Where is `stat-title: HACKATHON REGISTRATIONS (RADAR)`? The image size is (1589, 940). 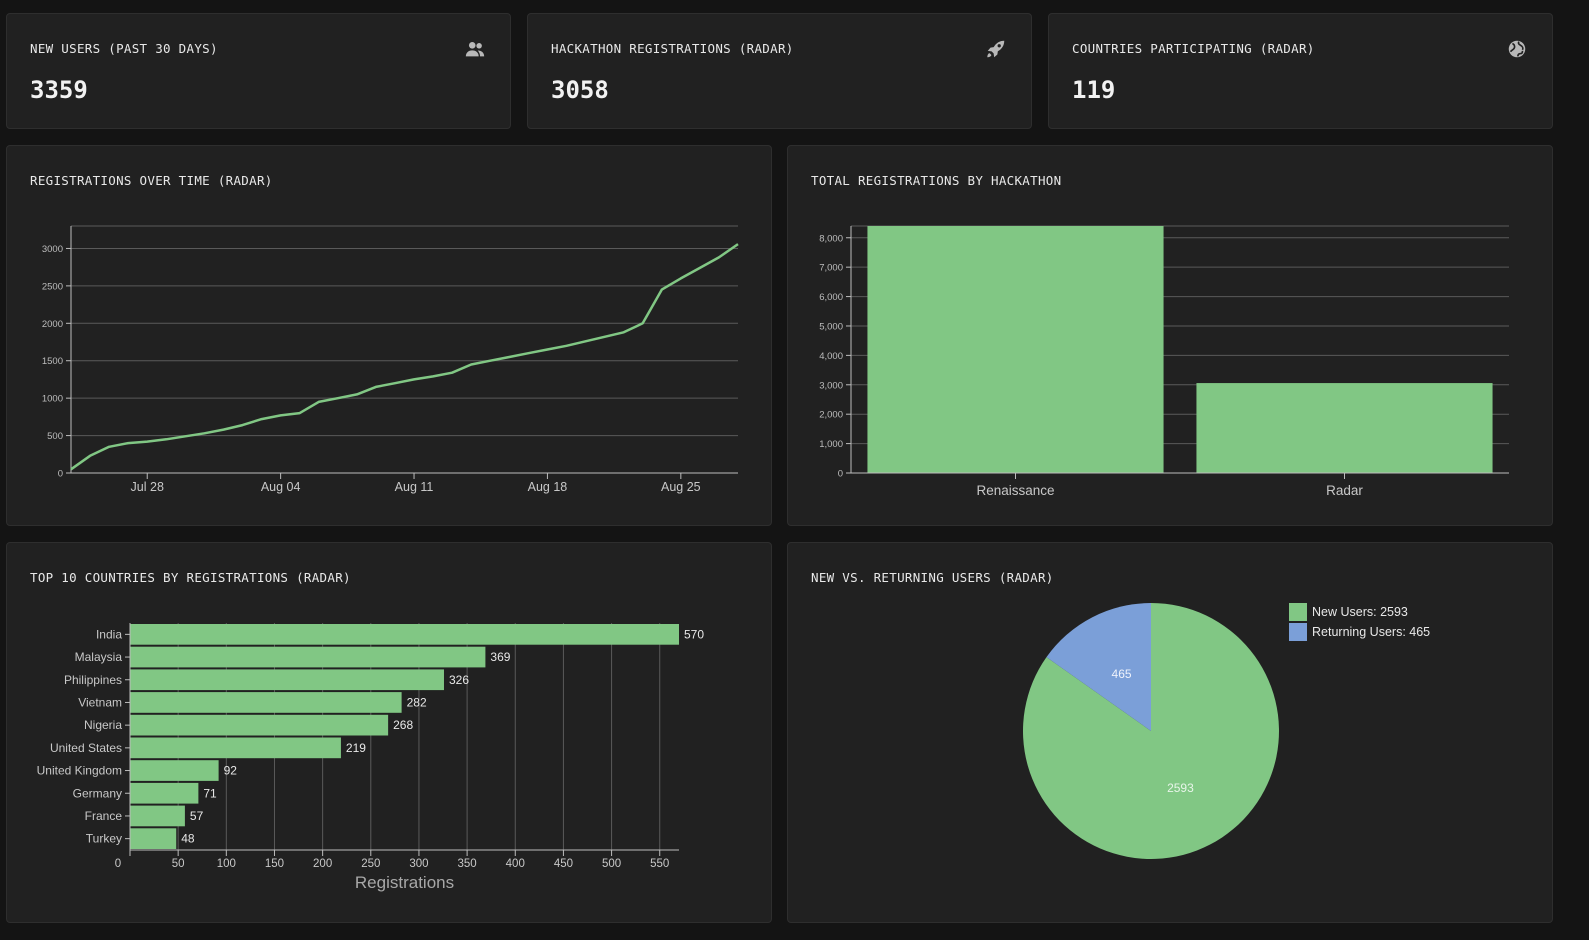
stat-title: HACKATHON REGISTRATIONS (RADAR) is located at coordinates (672, 48).